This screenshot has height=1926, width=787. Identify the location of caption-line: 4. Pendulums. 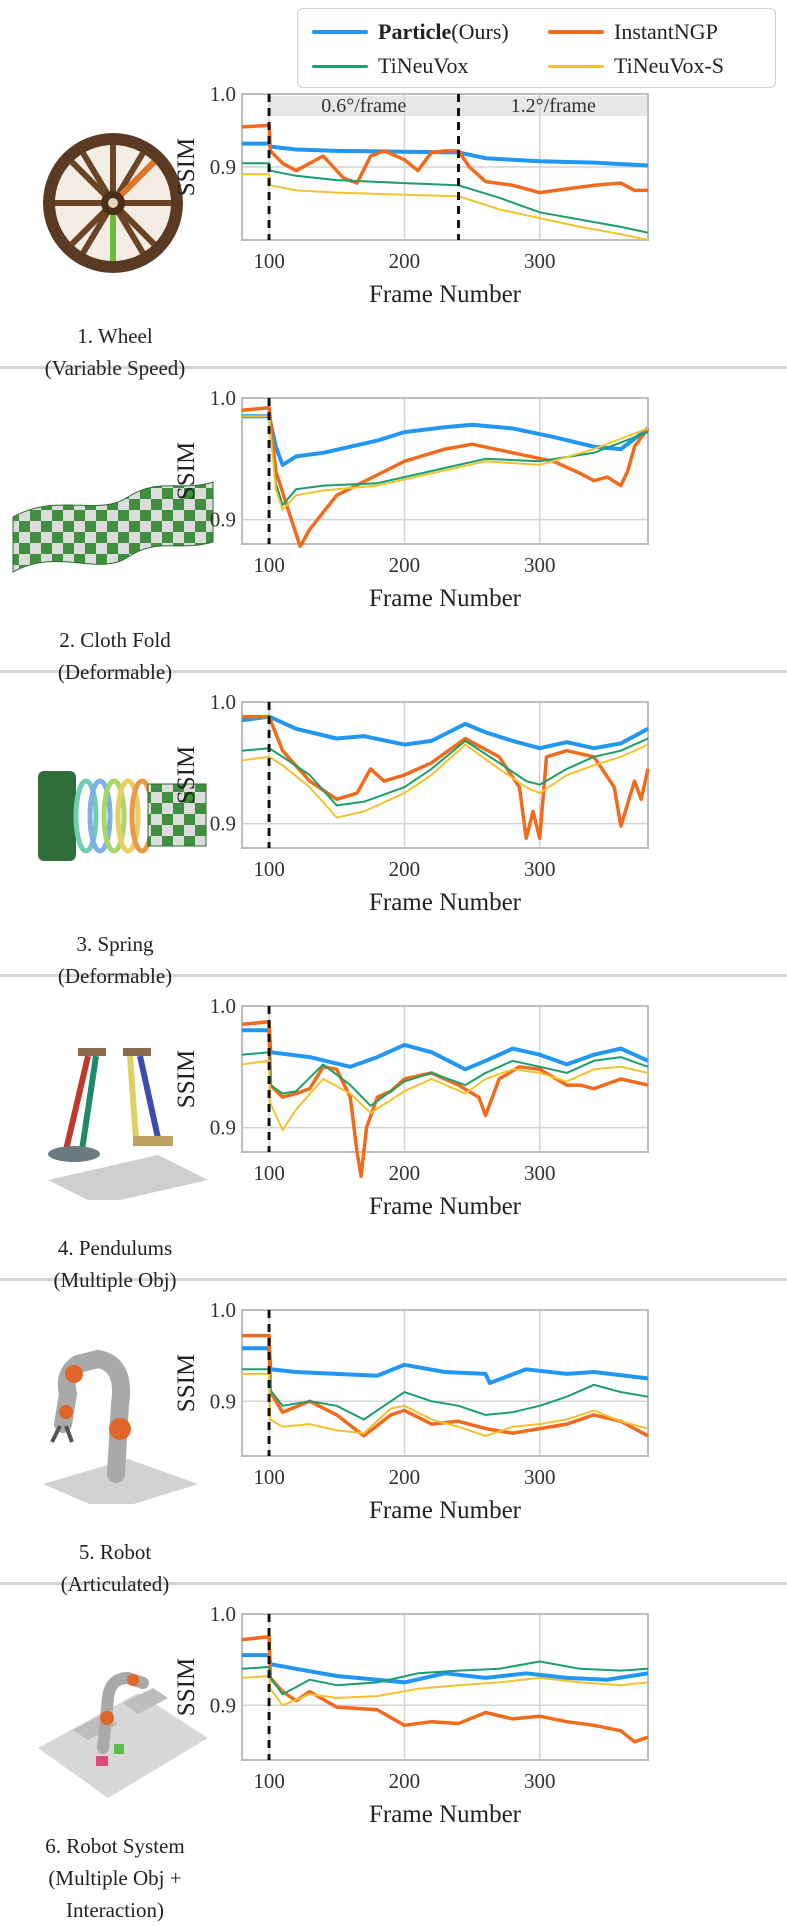
(115, 1248).